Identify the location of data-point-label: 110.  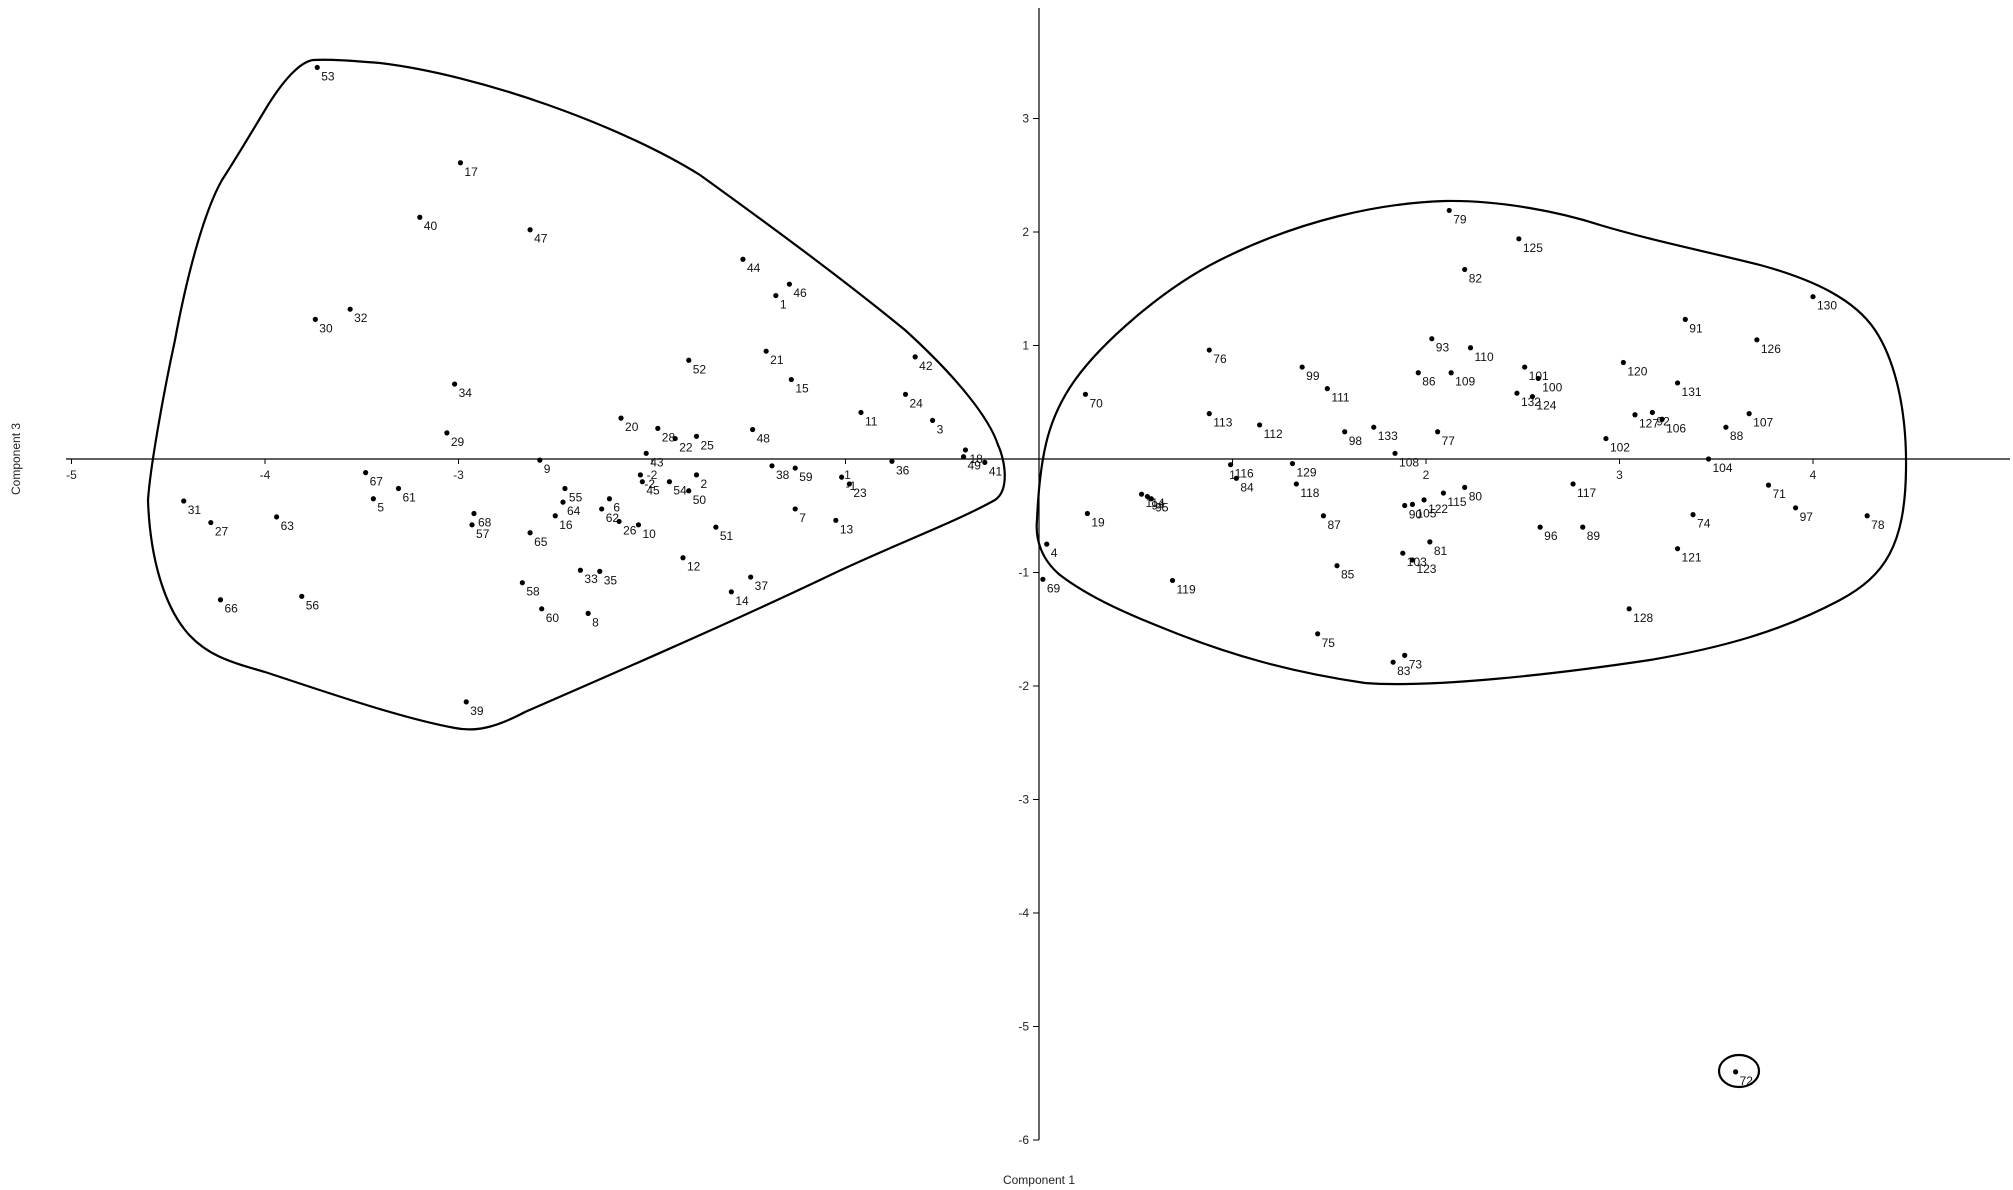
(1484, 357).